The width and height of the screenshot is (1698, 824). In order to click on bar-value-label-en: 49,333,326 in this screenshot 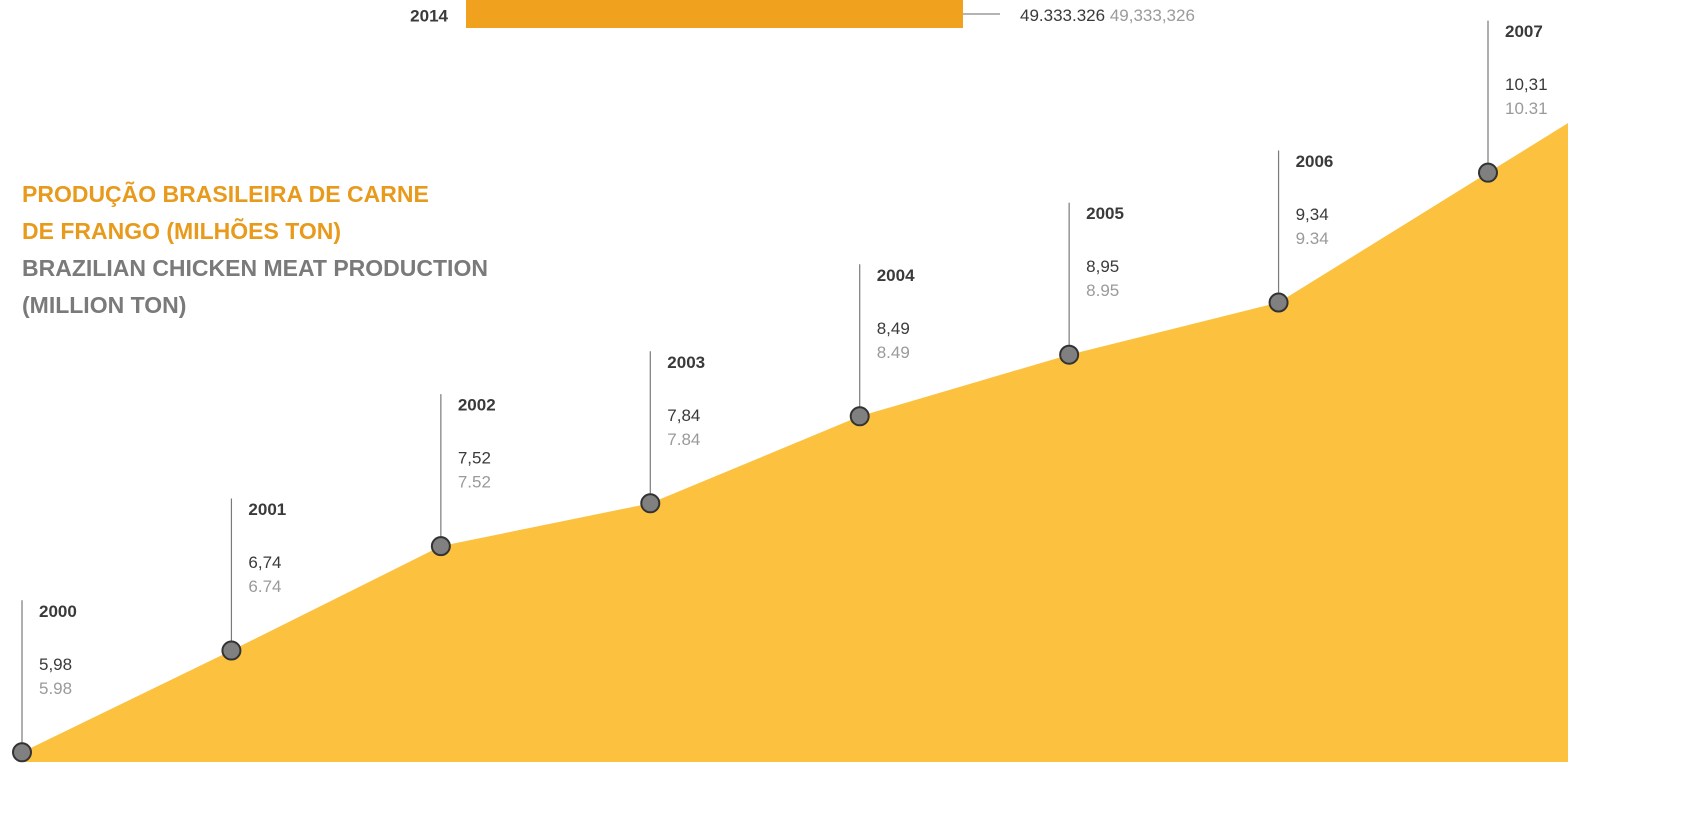, I will do `click(1152, 15)`.